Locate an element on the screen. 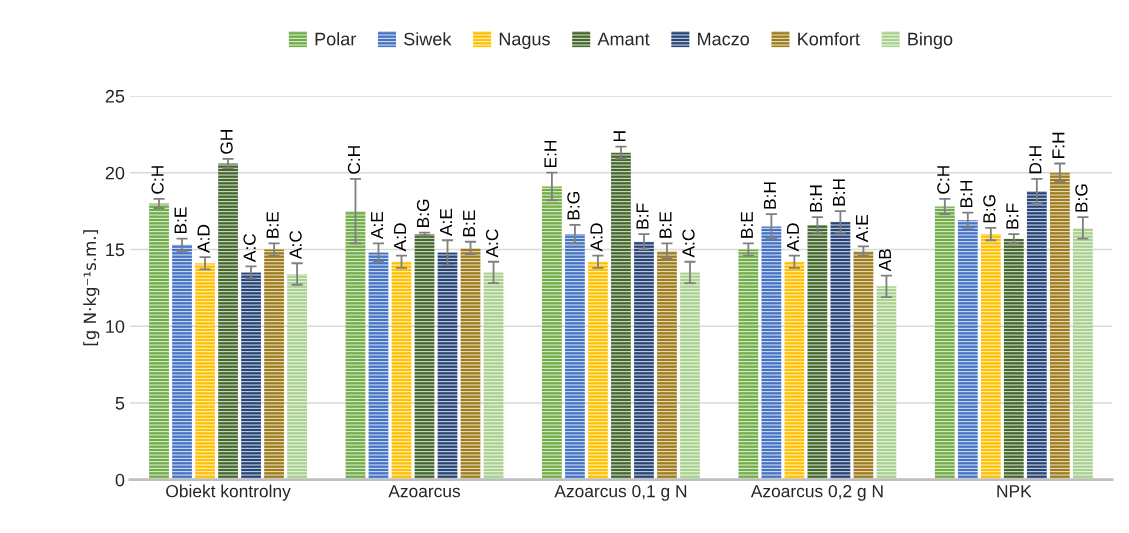  x-tick-label: Azoarcus is located at coordinates (424, 491).